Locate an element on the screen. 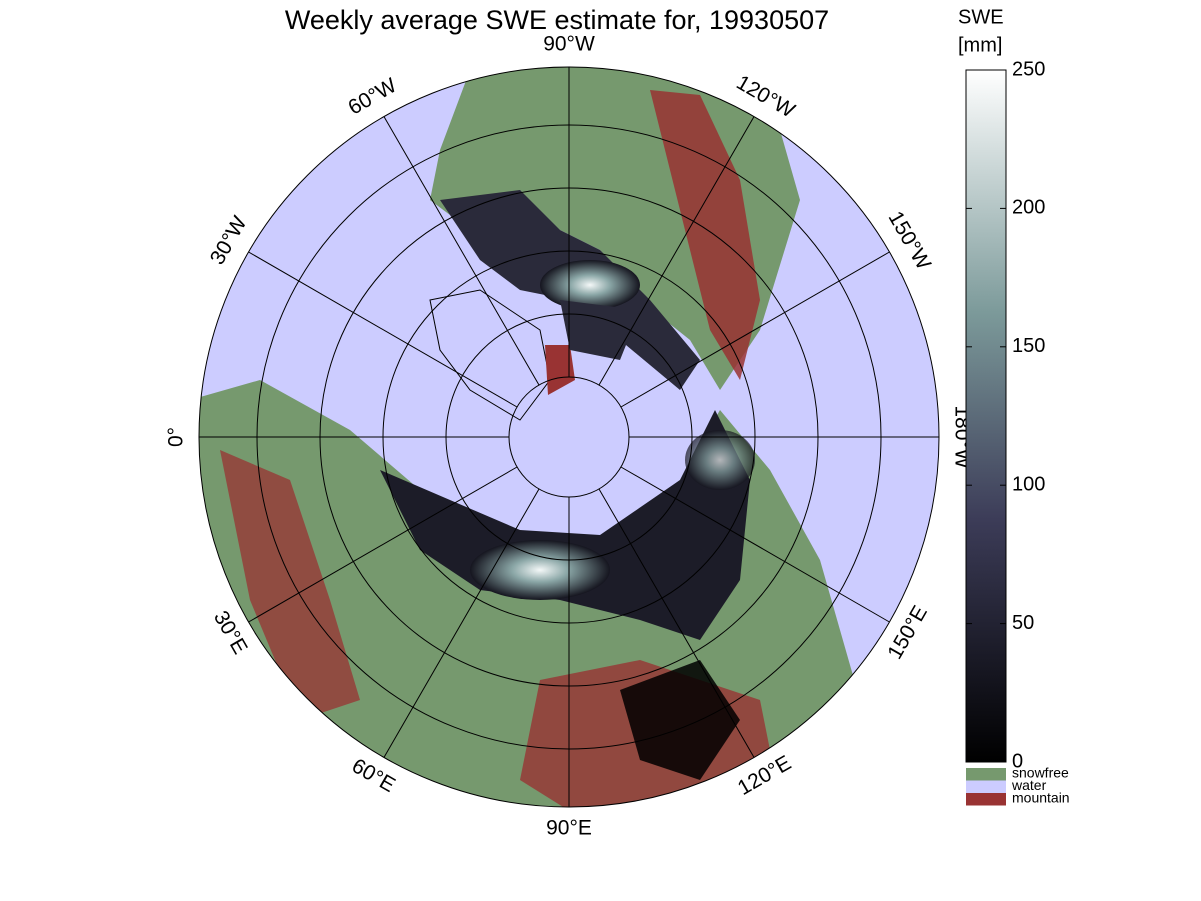  longitude-label: 0° is located at coordinates (176, 437).